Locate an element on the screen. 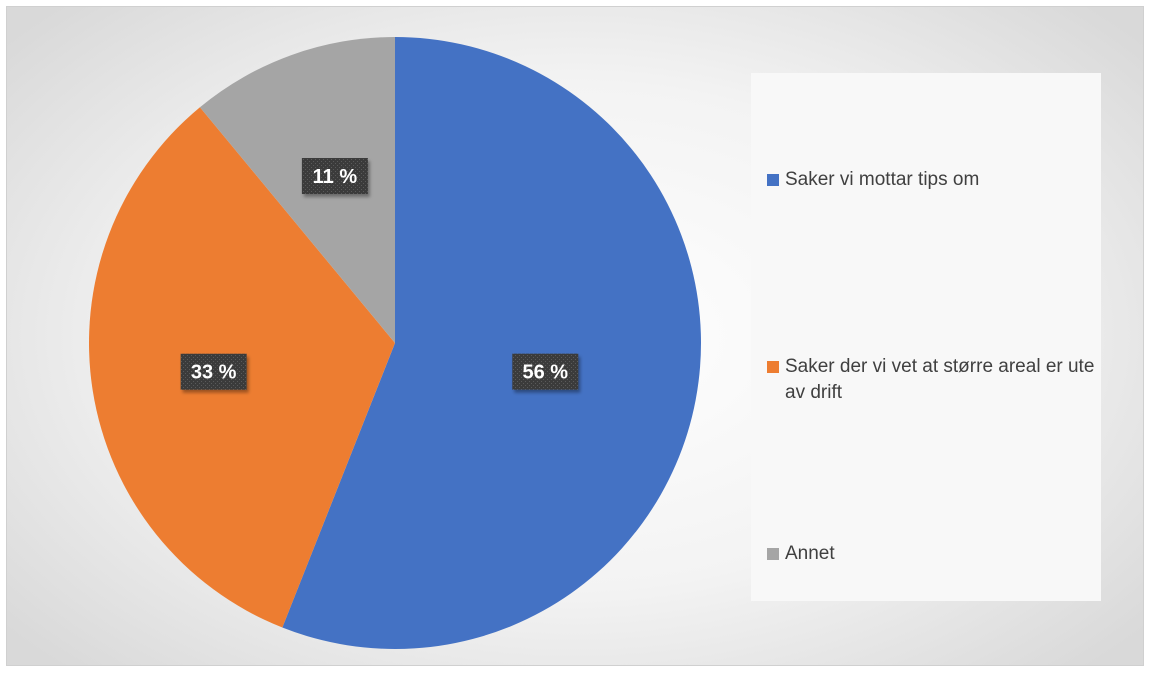 The width and height of the screenshot is (1152, 674). legend-entry-annet: Annet is located at coordinates (932, 554).